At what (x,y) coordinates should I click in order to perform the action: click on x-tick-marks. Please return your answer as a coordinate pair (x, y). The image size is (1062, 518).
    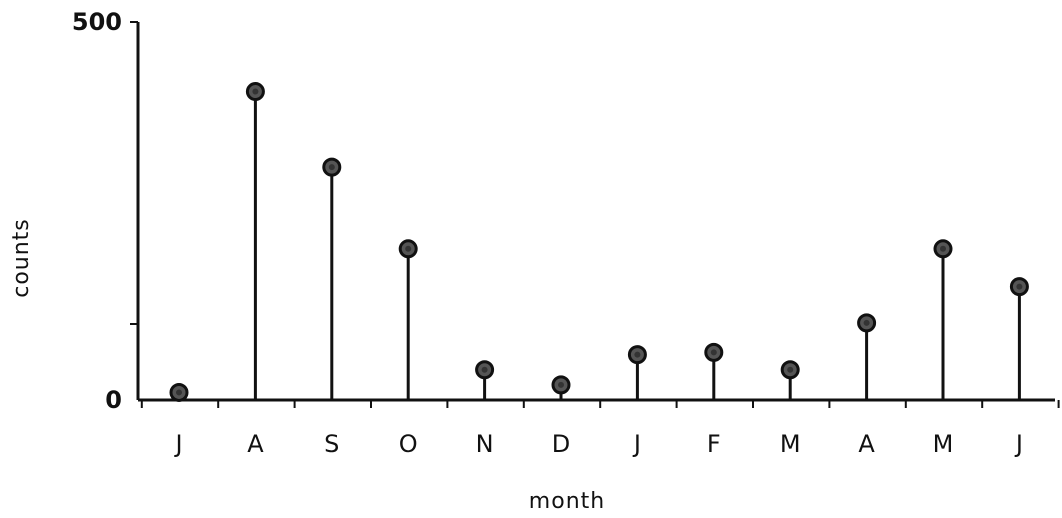
    Looking at the image, I should click on (600, 404).